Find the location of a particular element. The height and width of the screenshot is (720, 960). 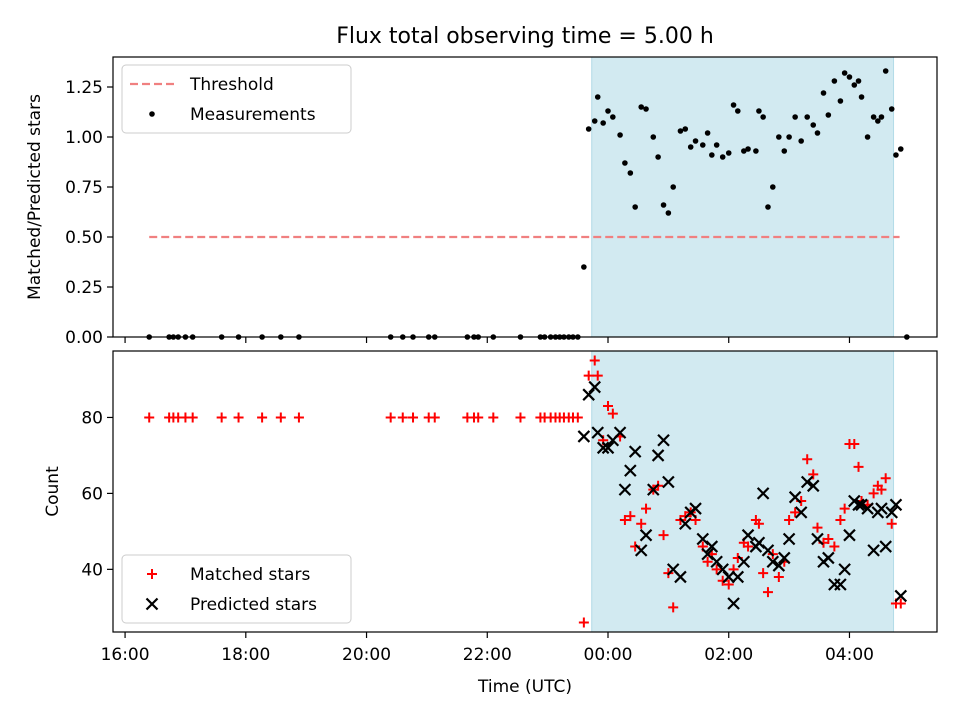

legend: Threshold Measurements is located at coordinates (236, 99).